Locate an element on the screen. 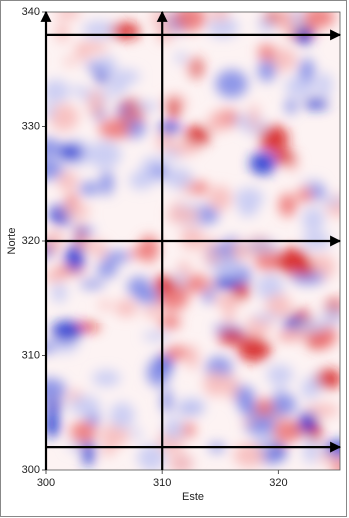  x-tick-label: 300 is located at coordinates (46, 483).